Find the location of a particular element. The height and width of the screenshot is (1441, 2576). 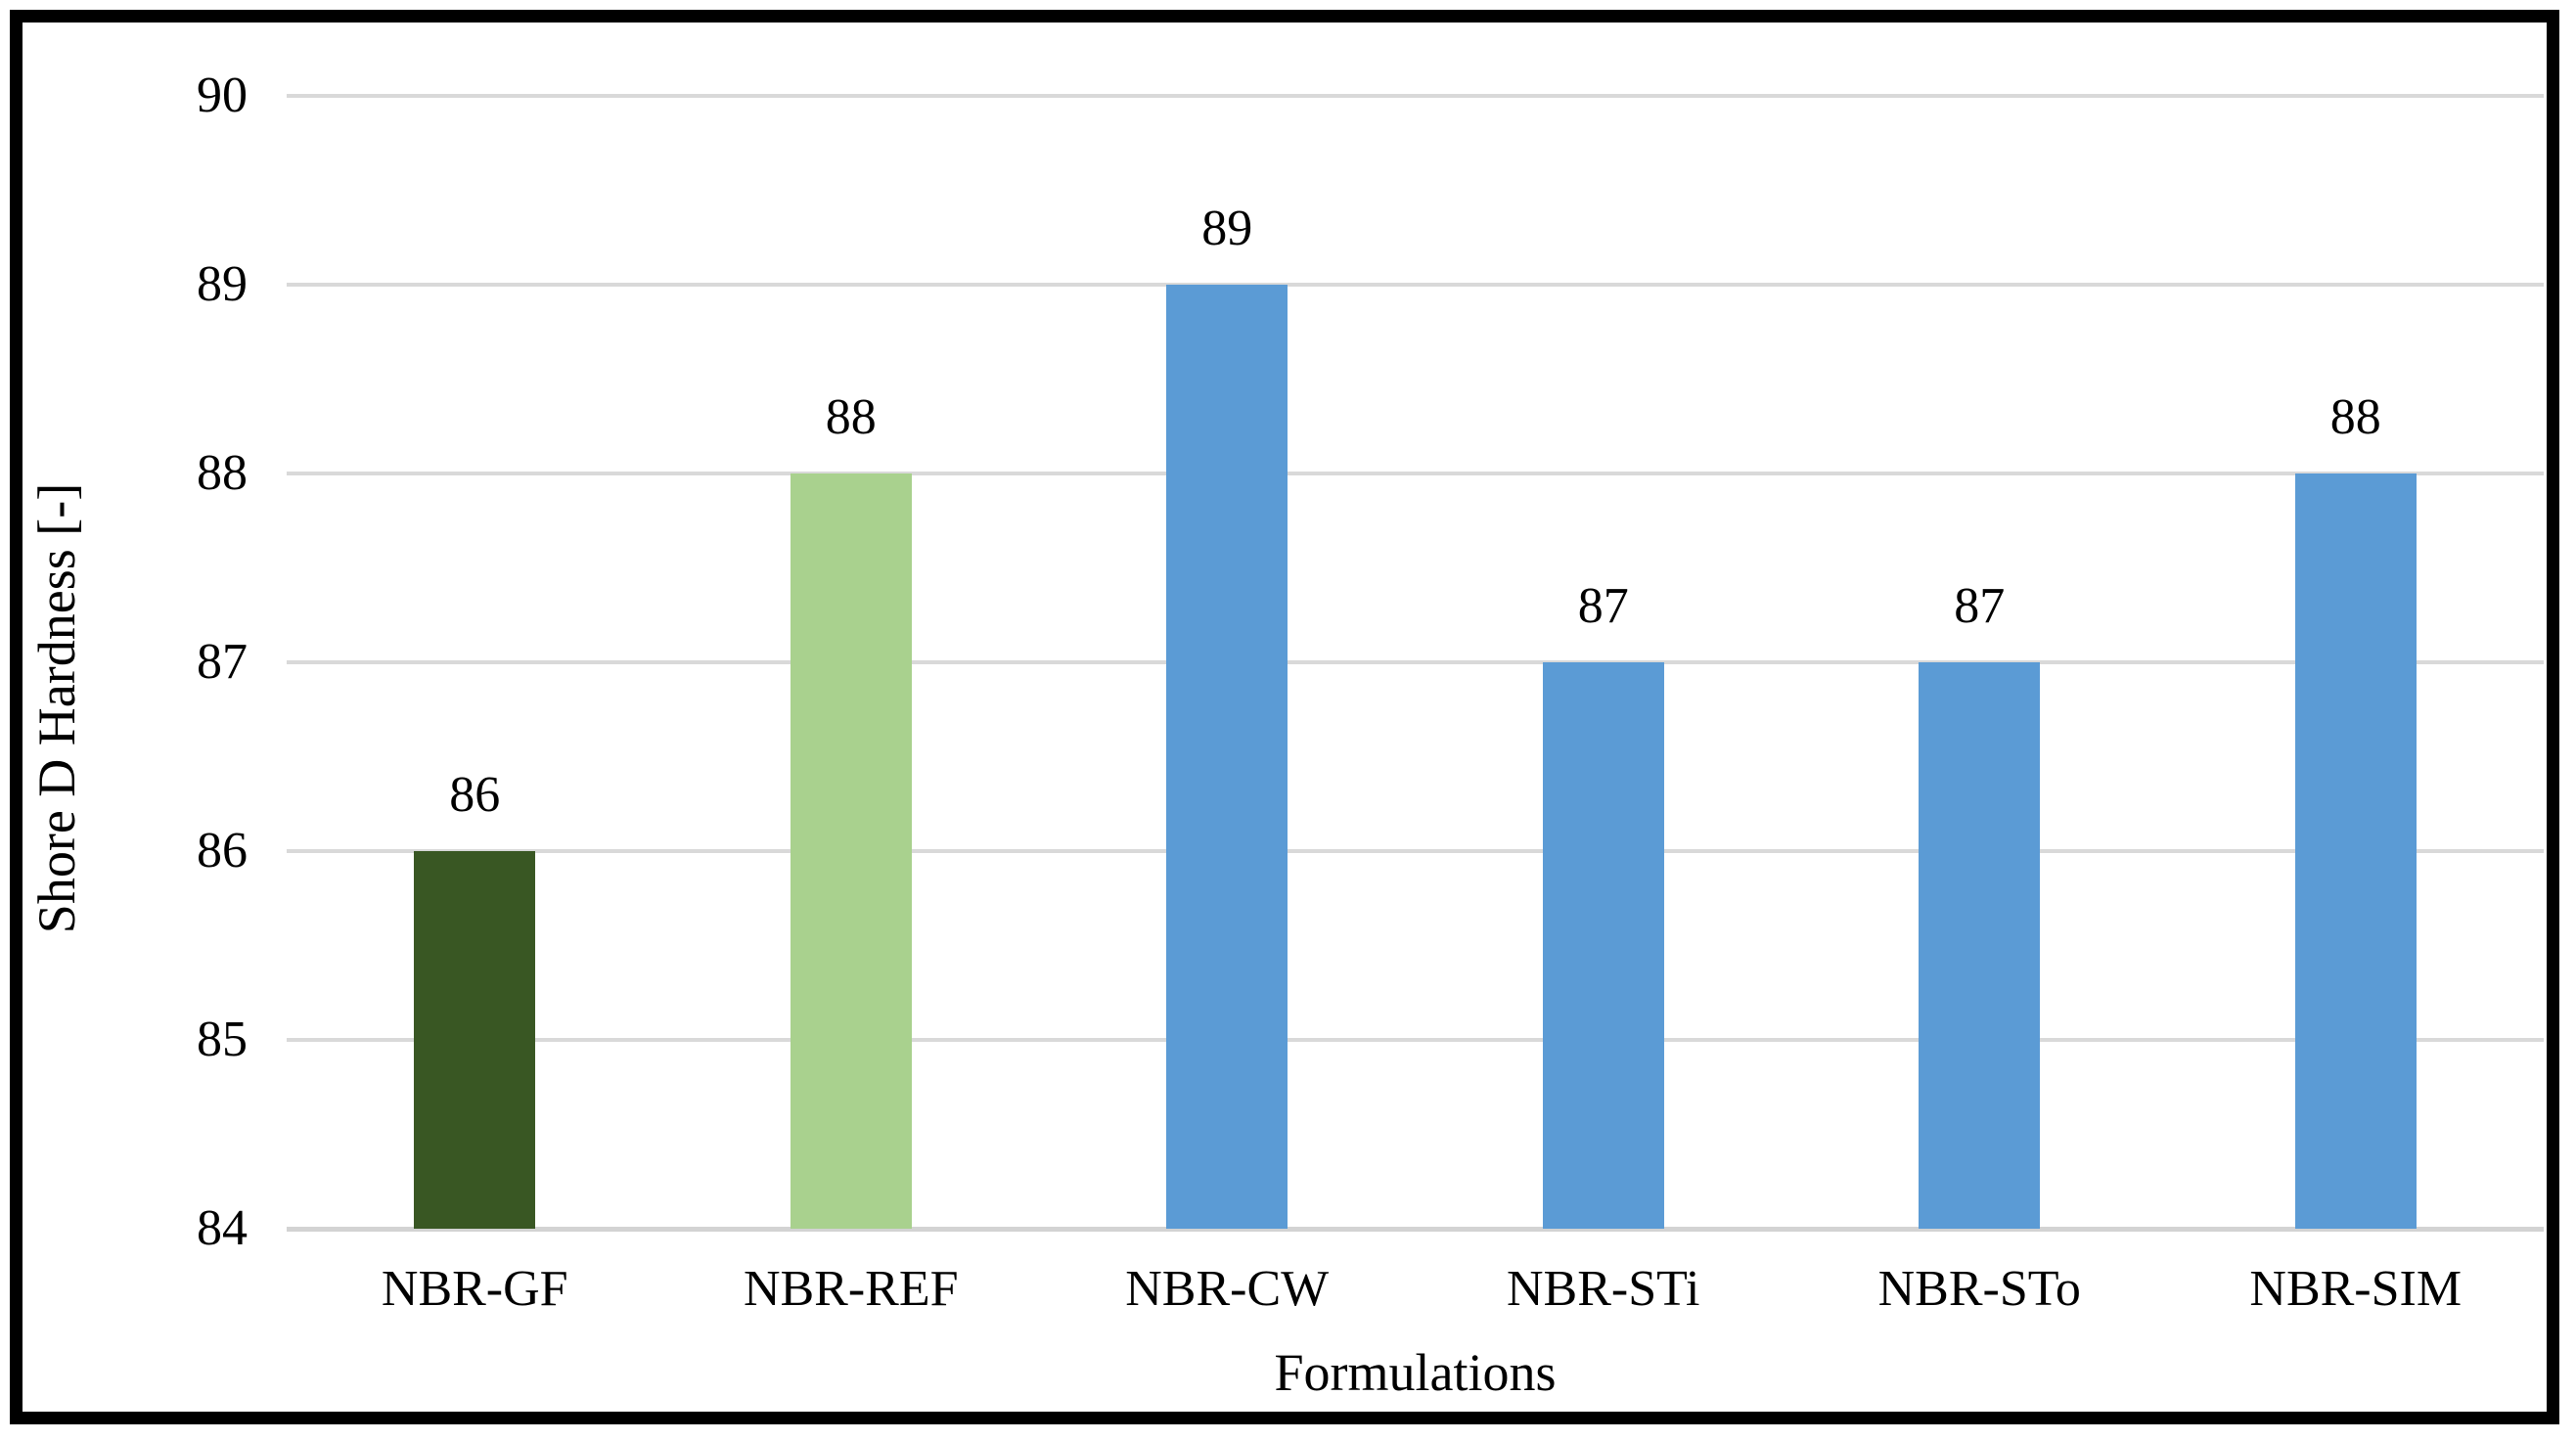

x-tick-label-nbr-sim: NBR-SIM is located at coordinates (2356, 1289).